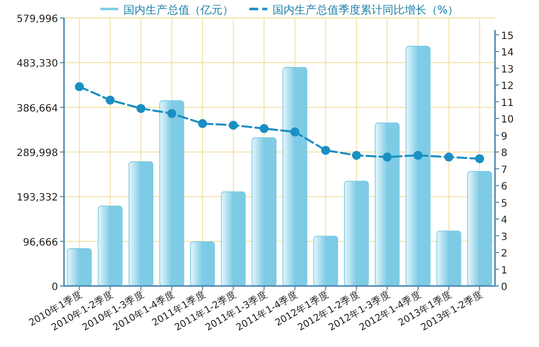 This screenshot has height=347, width=539. What do you see at coordinates (507, 103) in the screenshot?
I see `y2-tick-label: 11` at bounding box center [507, 103].